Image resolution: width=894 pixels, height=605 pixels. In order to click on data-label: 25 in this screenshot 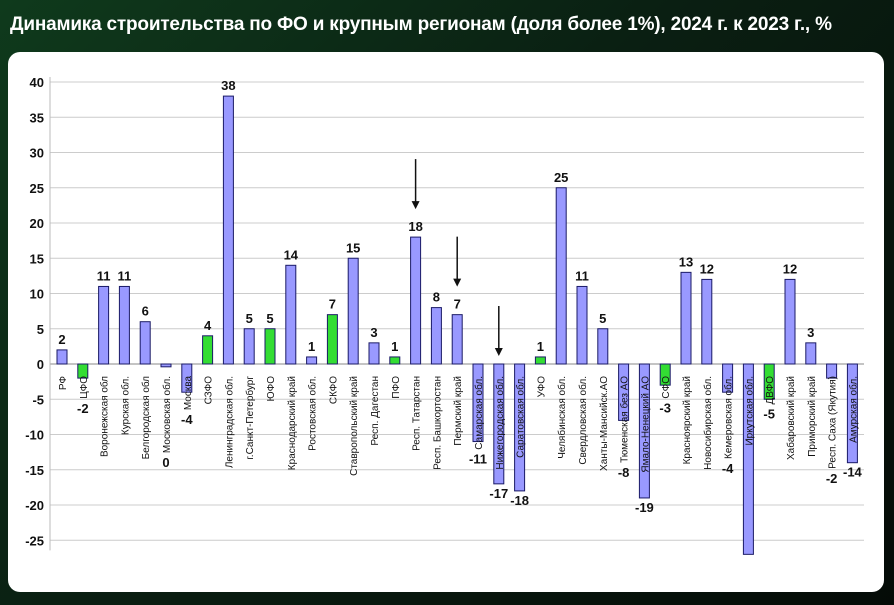, I will do `click(561, 177)`.